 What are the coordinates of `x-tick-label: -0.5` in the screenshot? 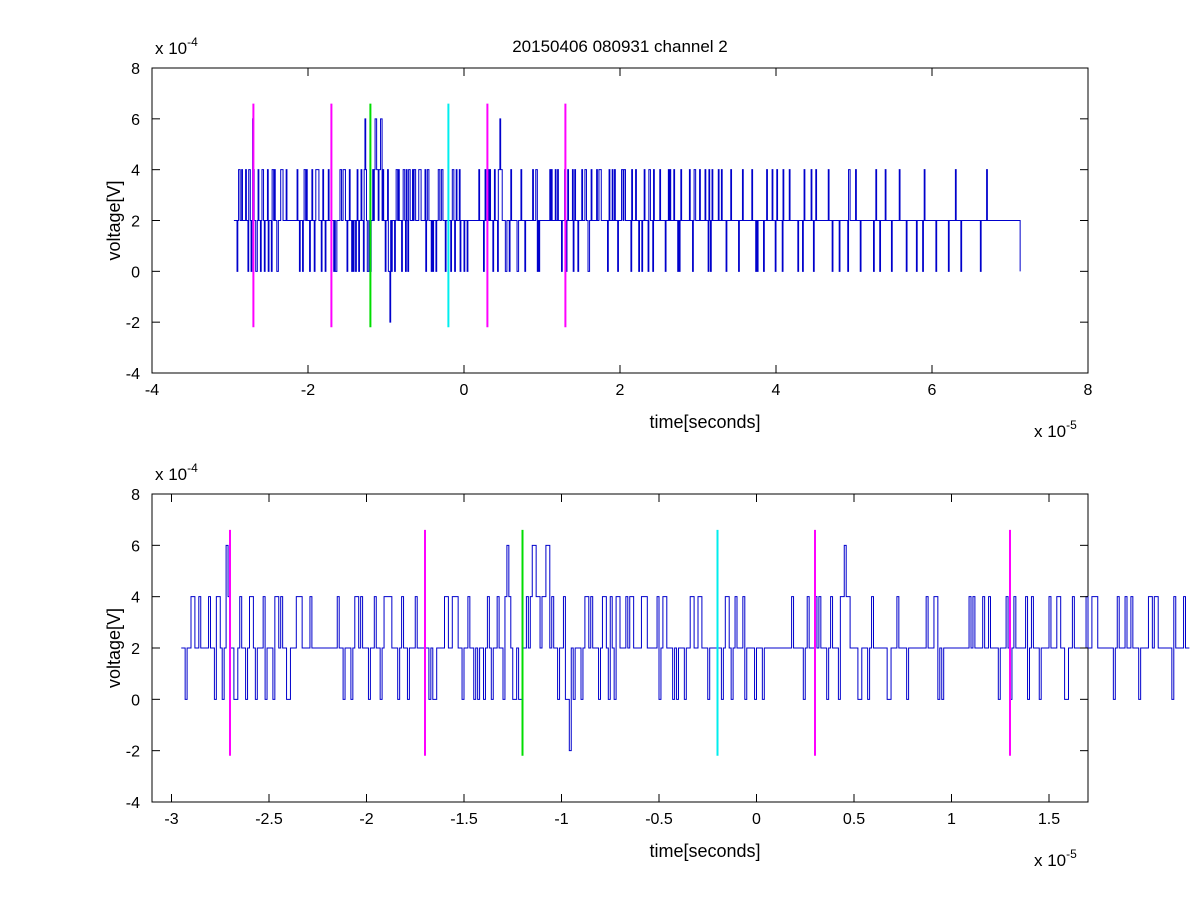 It's located at (659, 819).